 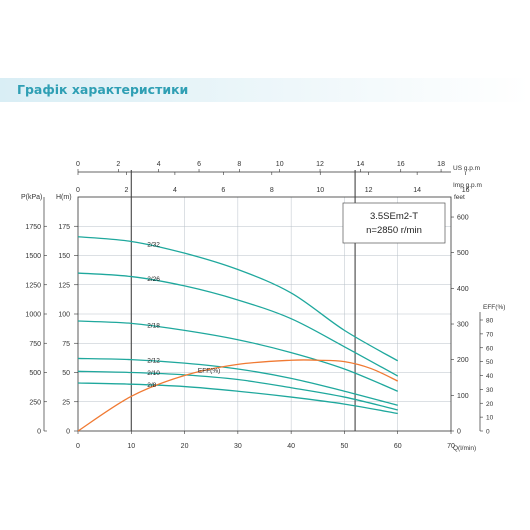 What do you see at coordinates (463, 218) in the screenshot?
I see `feet-tick-label: 600` at bounding box center [463, 218].